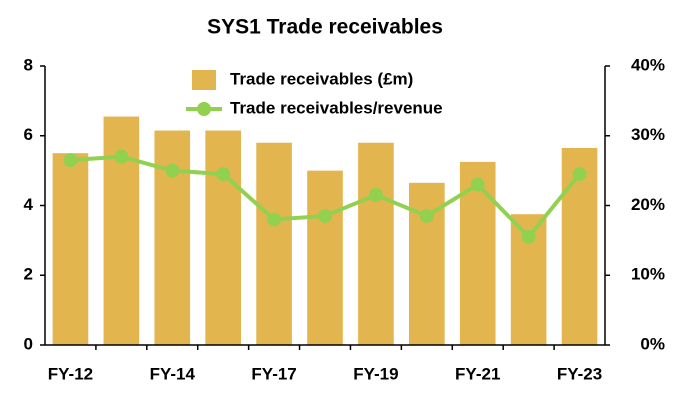  Describe the element at coordinates (579, 373) in the screenshot. I see `x-tick-label: FY-23` at that location.